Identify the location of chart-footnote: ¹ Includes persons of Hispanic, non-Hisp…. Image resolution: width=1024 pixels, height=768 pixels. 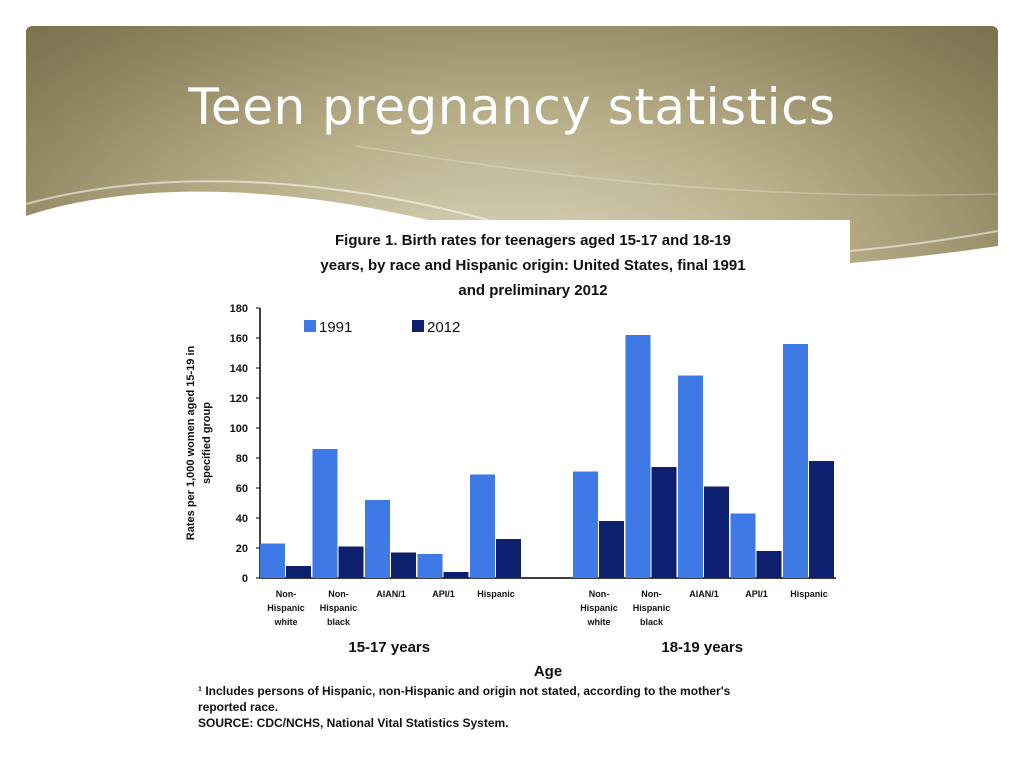
(464, 691).